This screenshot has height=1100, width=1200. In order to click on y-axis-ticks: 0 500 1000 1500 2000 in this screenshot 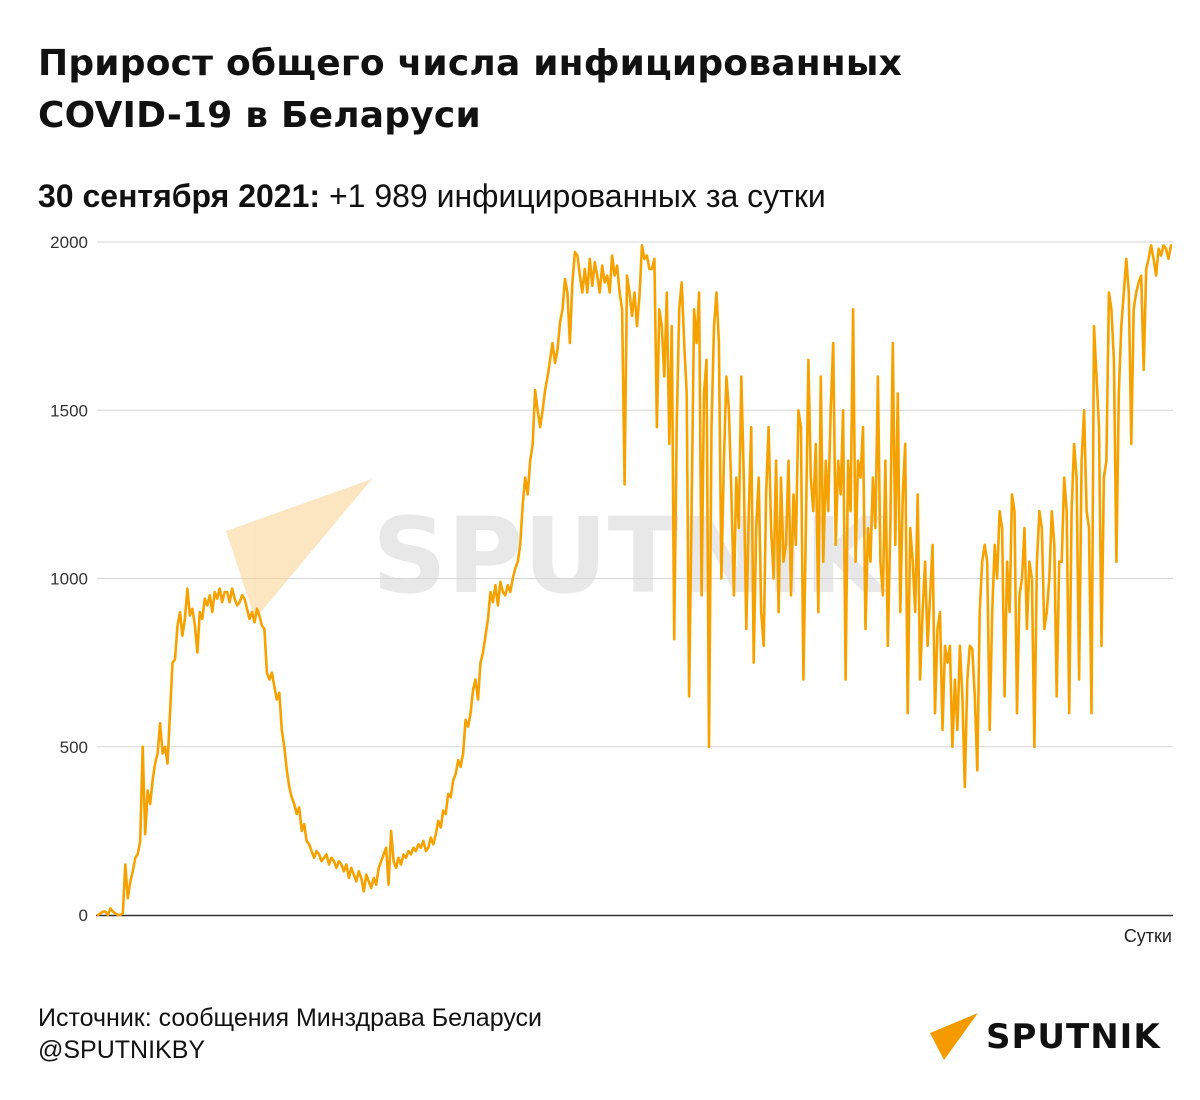, I will do `click(69, 579)`.